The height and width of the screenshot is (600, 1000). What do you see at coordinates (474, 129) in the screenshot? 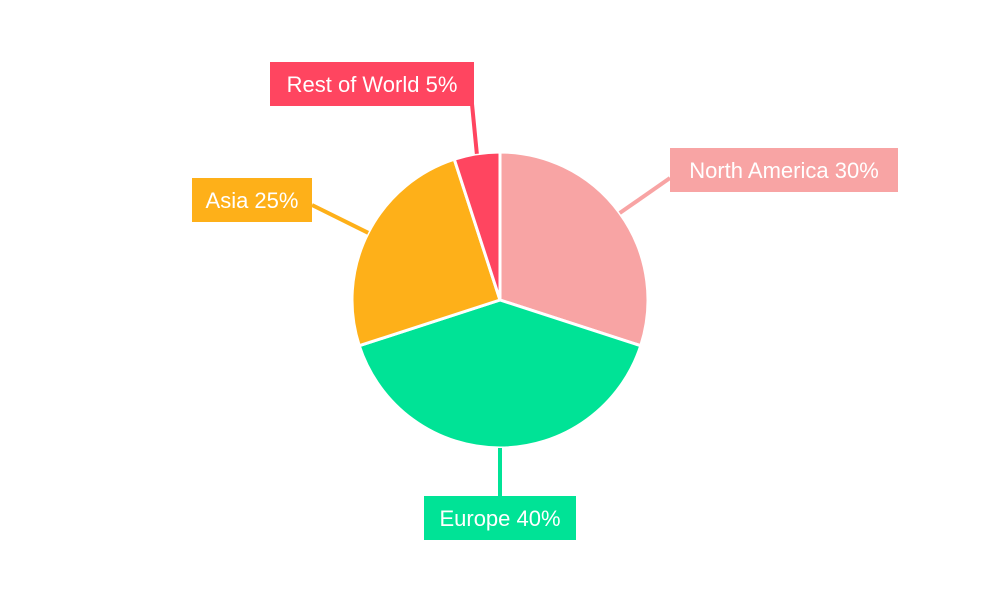
I see `leader-line-rest-of-world` at bounding box center [474, 129].